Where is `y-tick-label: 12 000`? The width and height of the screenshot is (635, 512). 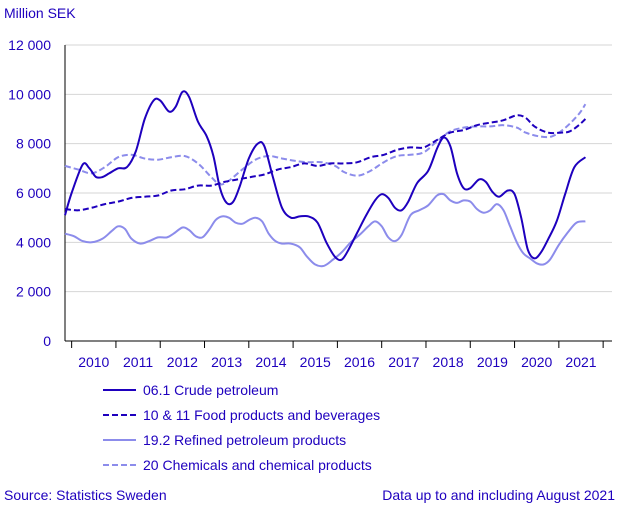 y-tick-label: 12 000 is located at coordinates (29, 45).